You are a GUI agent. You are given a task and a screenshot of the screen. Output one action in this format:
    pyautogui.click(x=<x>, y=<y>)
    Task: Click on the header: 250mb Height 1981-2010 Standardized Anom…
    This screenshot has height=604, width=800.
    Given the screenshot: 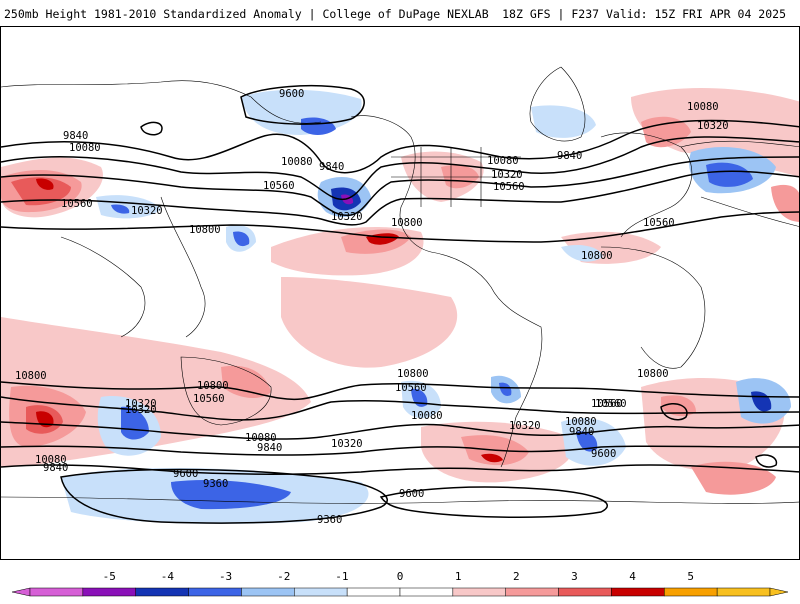 What is the action you would take?
    pyautogui.click(x=400, y=14)
    